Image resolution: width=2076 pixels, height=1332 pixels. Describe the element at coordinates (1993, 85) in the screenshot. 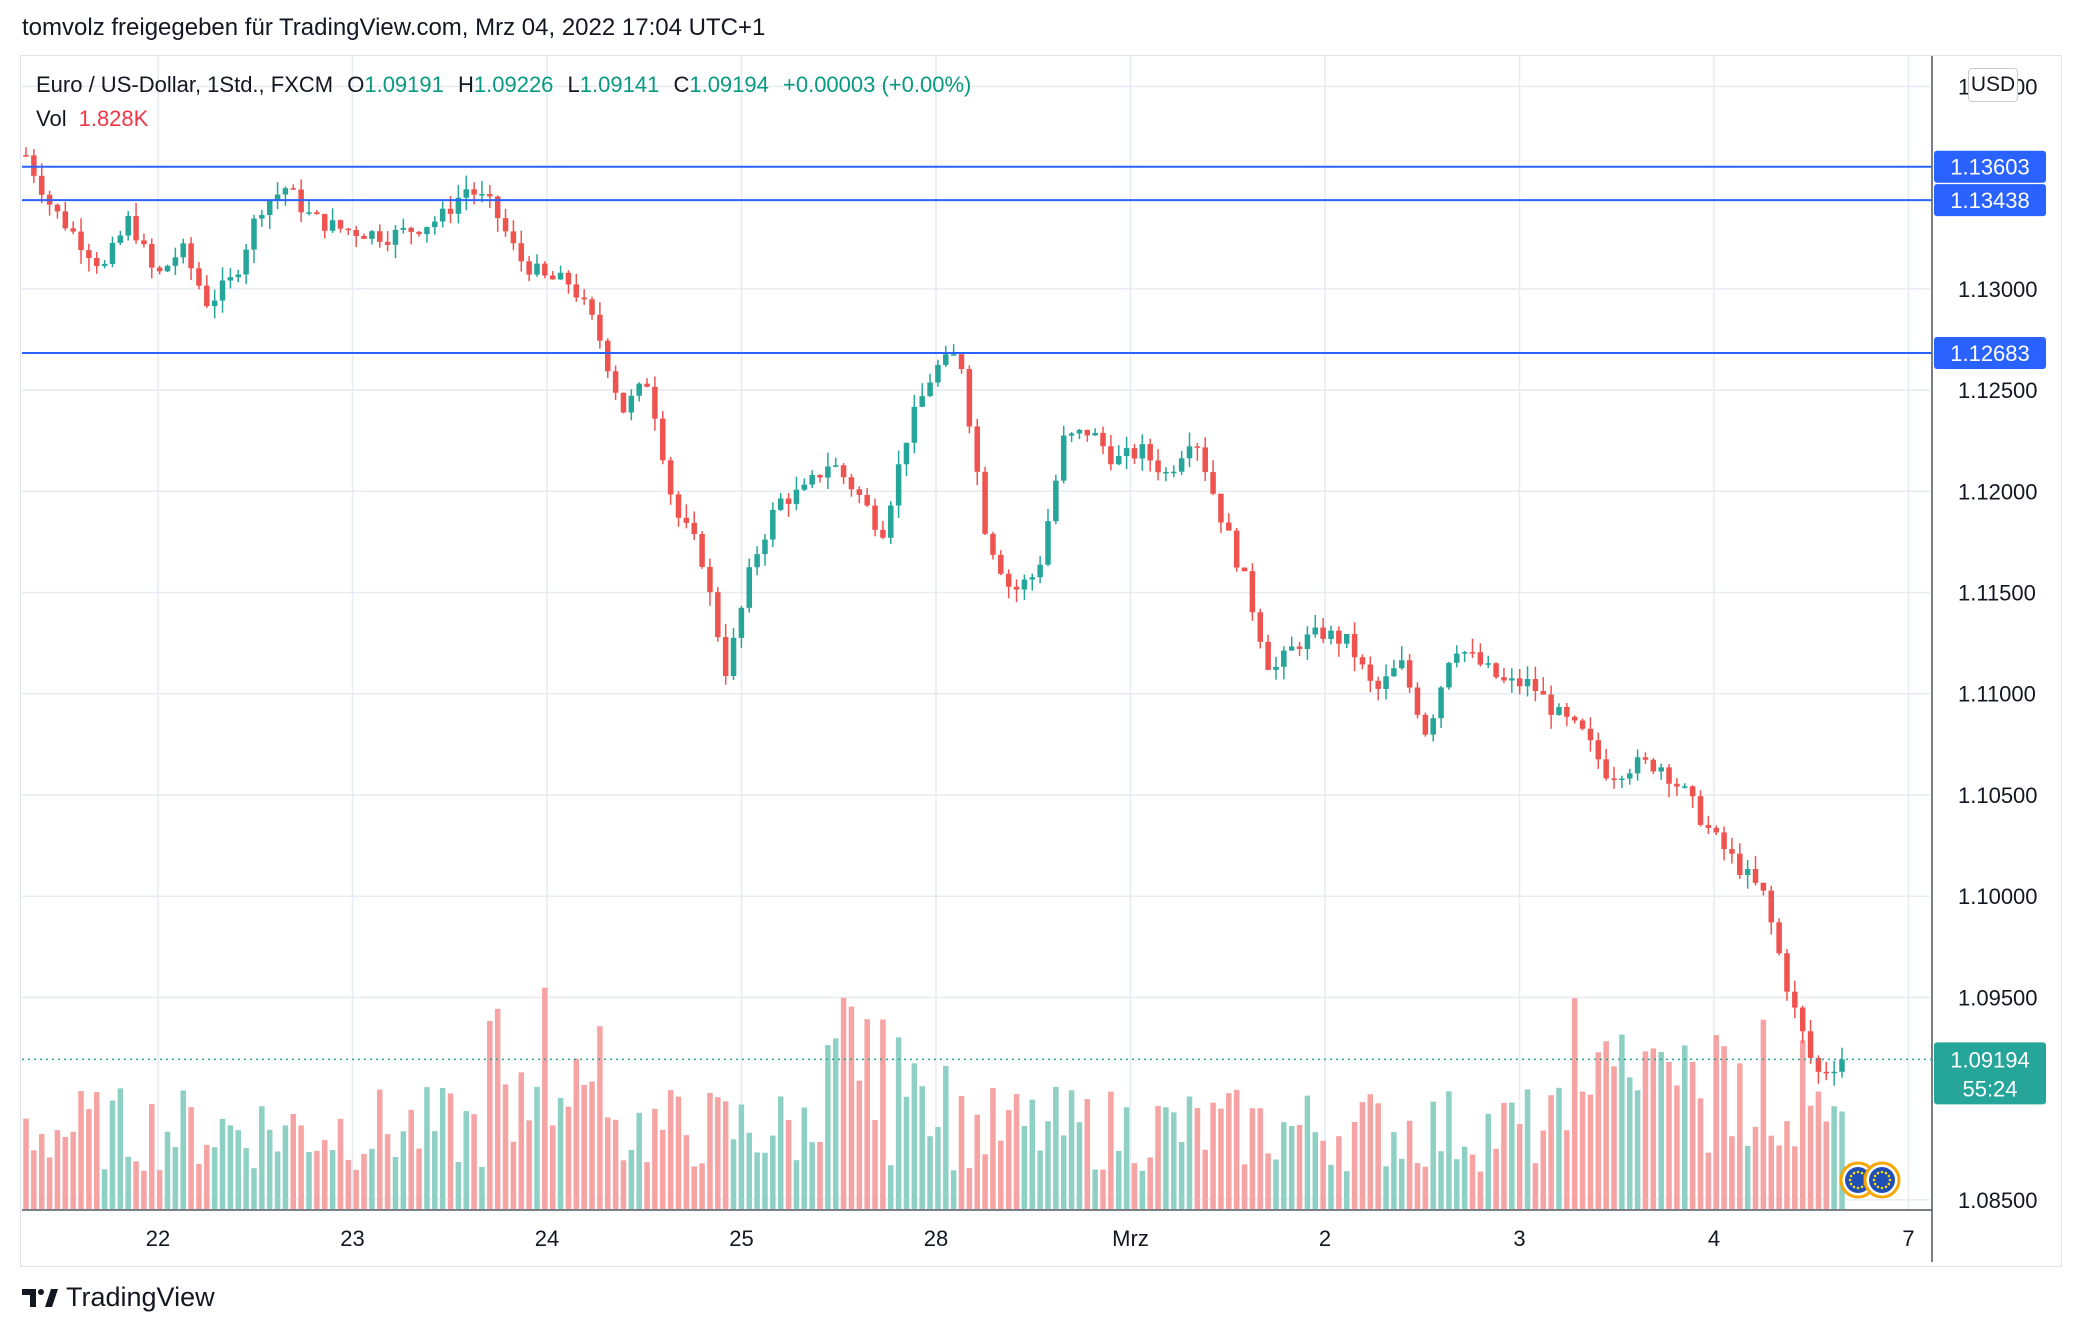

I see `currency-button: USD` at that location.